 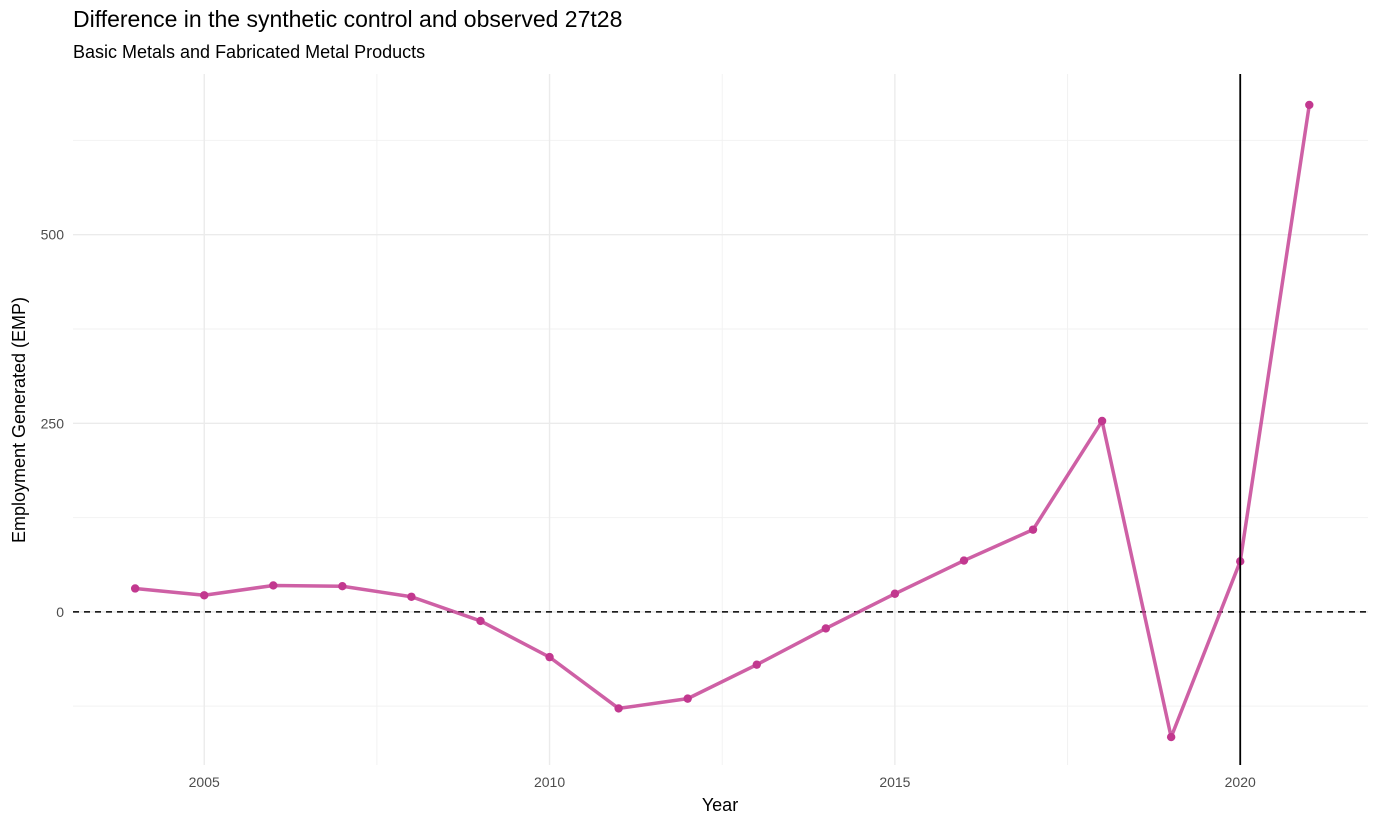 I want to click on x-tick-label: 2015, so click(x=894, y=782).